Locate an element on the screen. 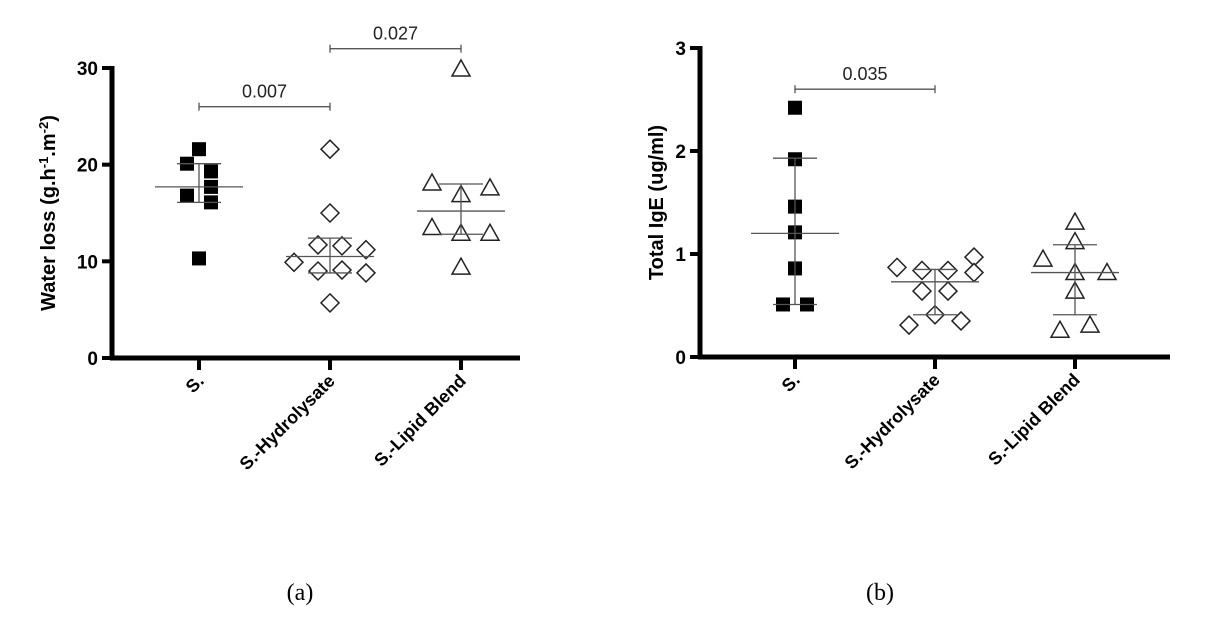  y-axis-label-part: -1 is located at coordinates (43, 163).